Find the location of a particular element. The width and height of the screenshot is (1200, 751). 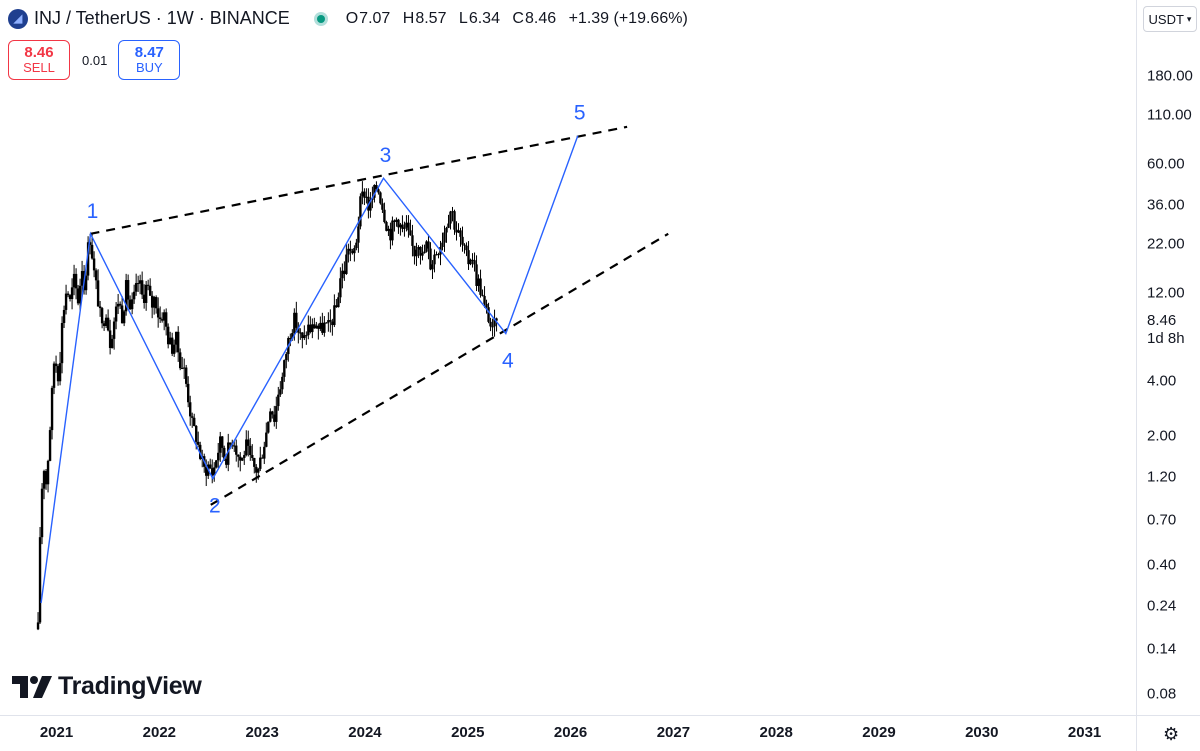

price-label: 0.70 is located at coordinates (1162, 520).